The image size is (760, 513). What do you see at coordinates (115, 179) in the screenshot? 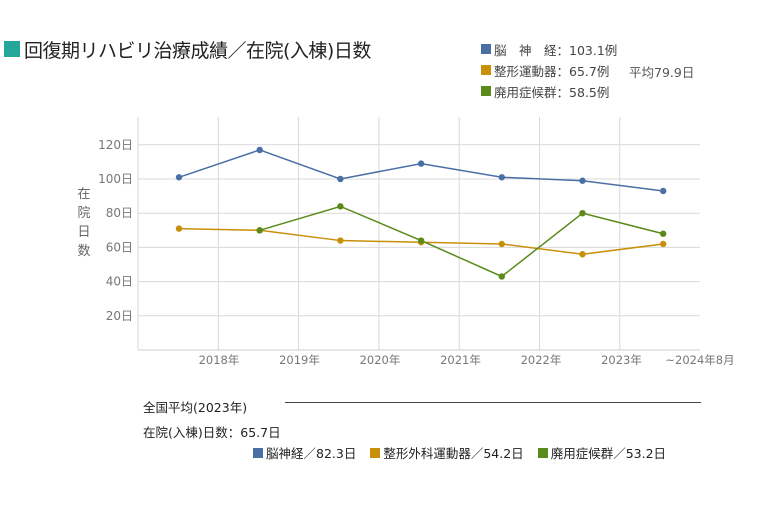
I see `y-tick-label: 100日` at bounding box center [115, 179].